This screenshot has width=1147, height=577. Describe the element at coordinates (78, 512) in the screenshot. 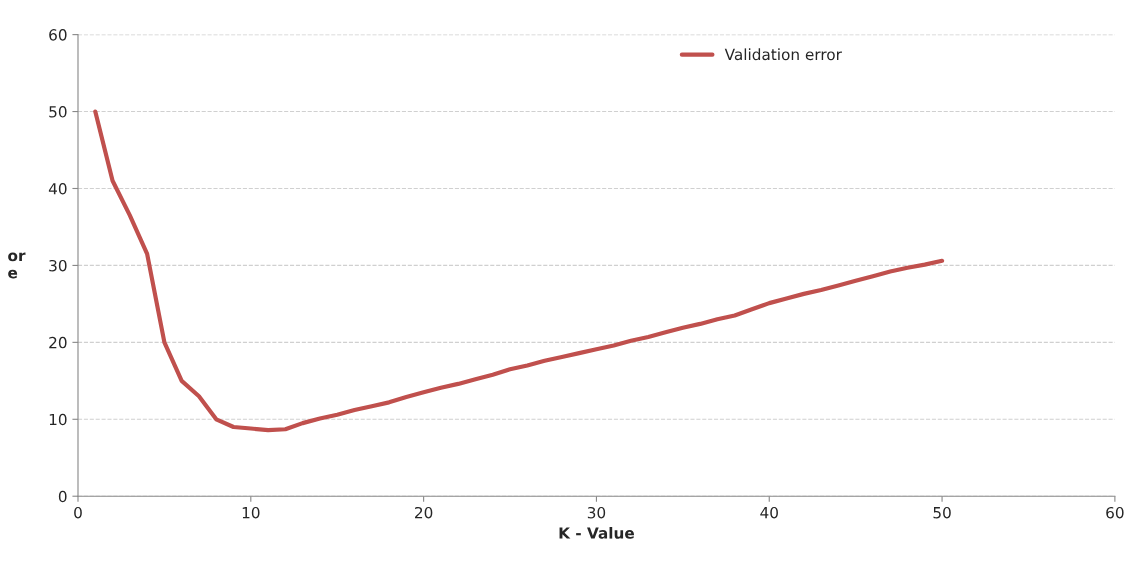

I see `x-tick-label: 0` at that location.